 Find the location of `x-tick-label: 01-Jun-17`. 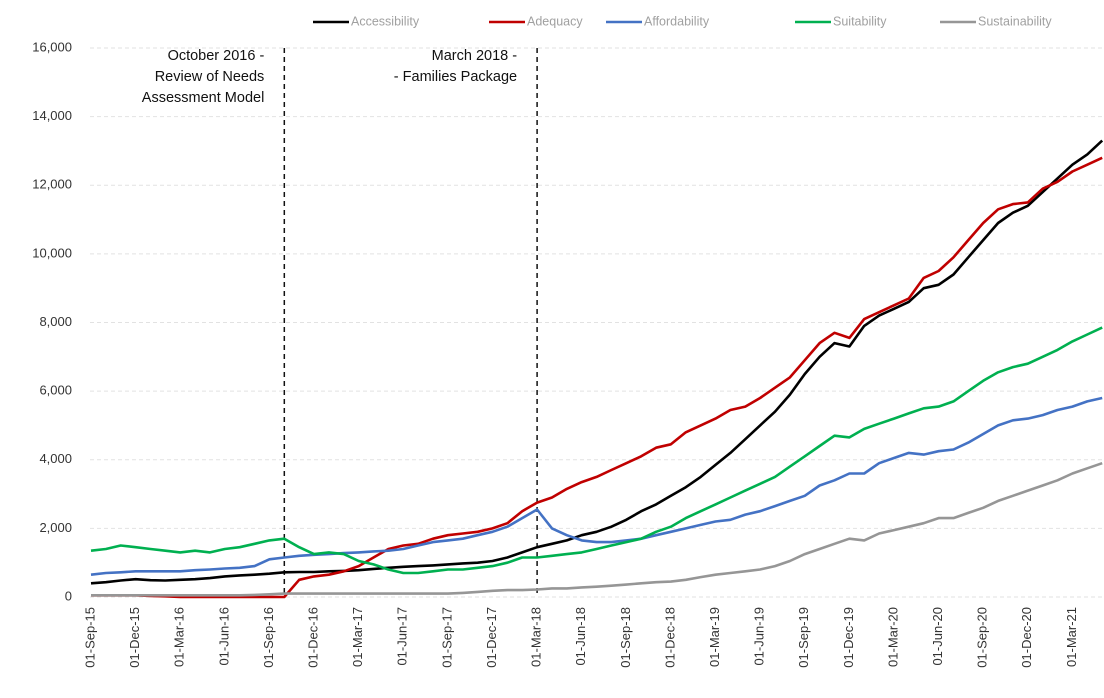

x-tick-label: 01-Jun-17 is located at coordinates (402, 636).